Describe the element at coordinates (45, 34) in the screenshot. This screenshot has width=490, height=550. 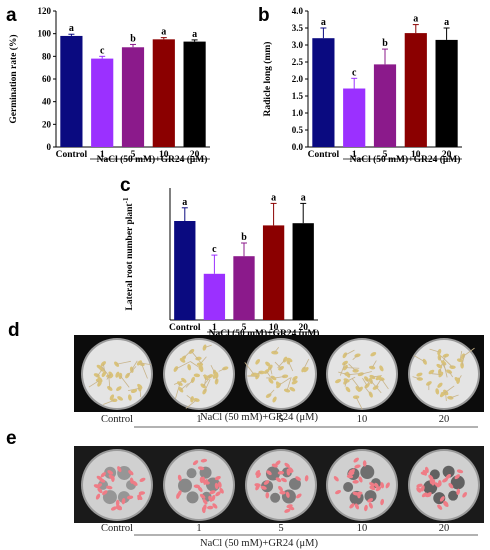
I see `y-tick-label: 100` at that location.